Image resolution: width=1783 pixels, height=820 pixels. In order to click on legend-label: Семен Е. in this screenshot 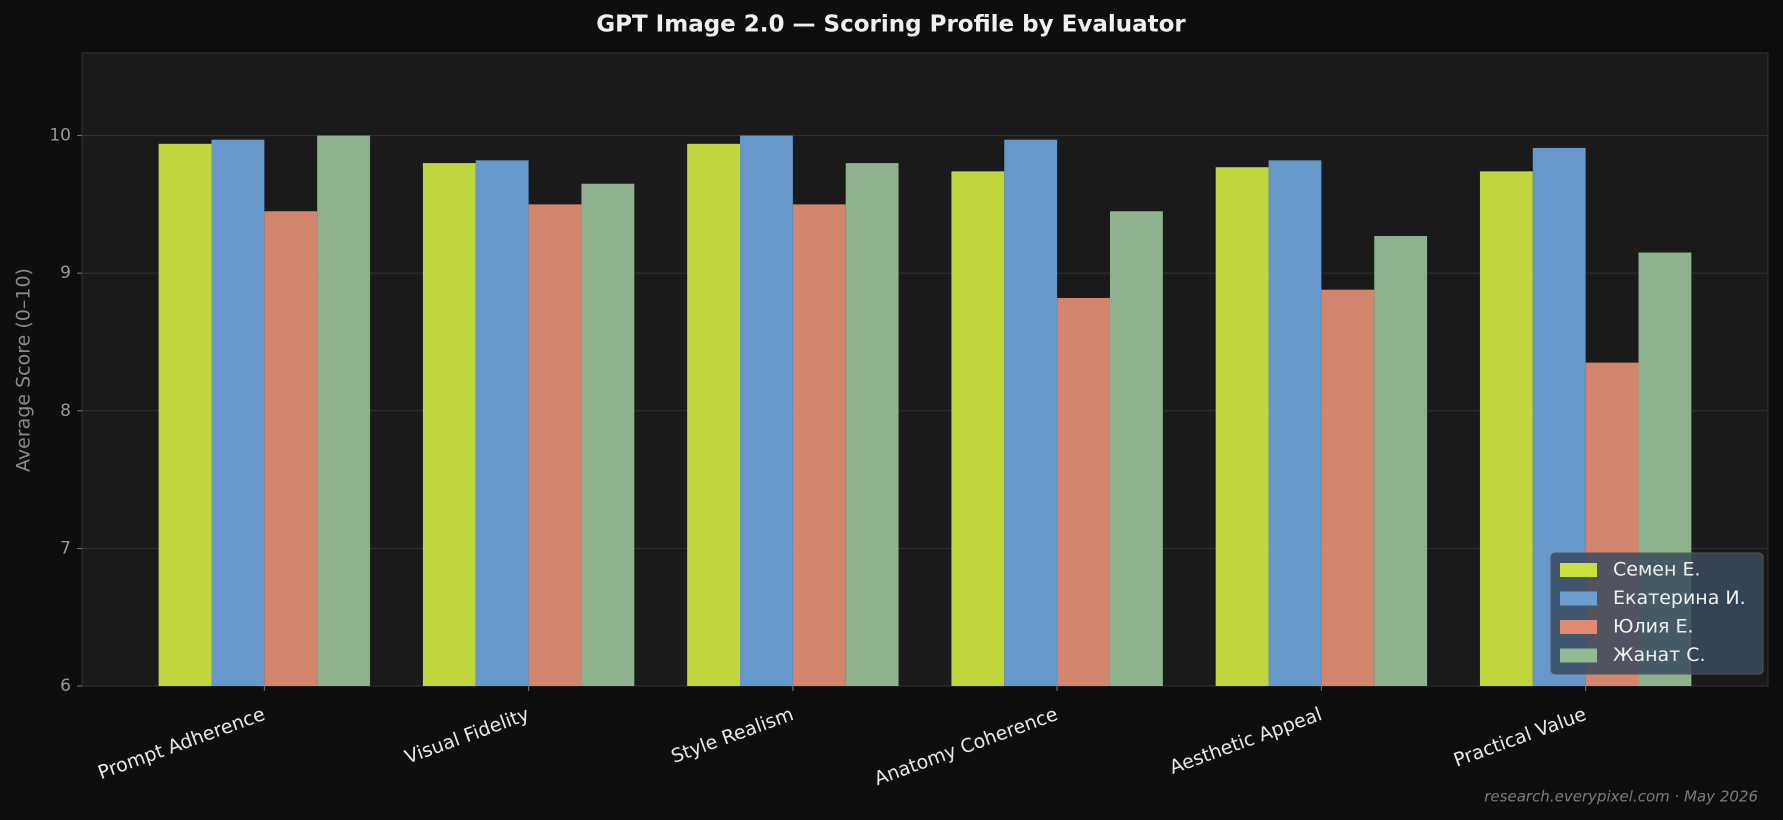, I will do `click(1657, 570)`.